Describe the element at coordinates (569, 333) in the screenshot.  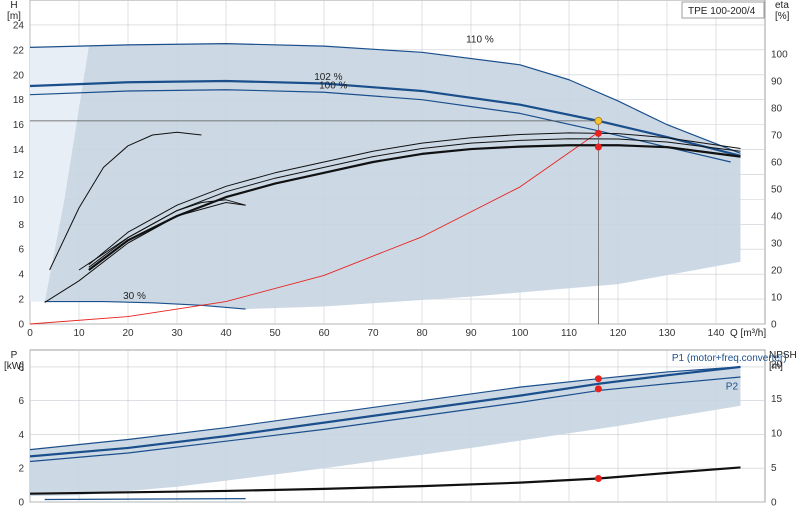
I see `x-tick-label: 110` at that location.